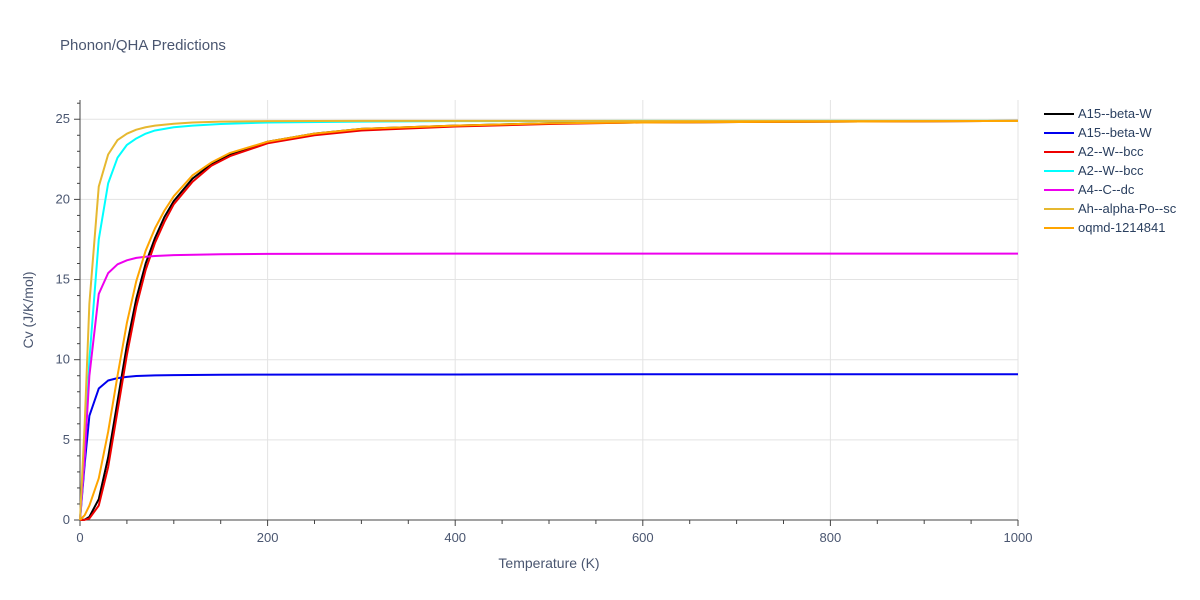 This screenshot has height=600, width=1200. I want to click on y-tick-label: 5, so click(66, 439).